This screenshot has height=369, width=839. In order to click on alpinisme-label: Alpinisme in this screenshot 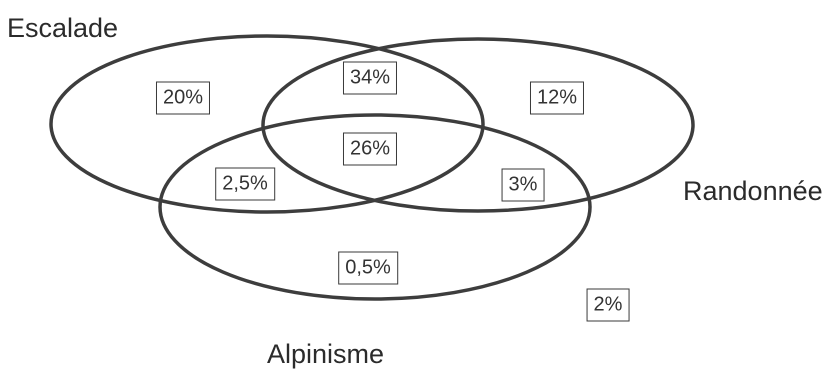, I will do `click(326, 354)`.